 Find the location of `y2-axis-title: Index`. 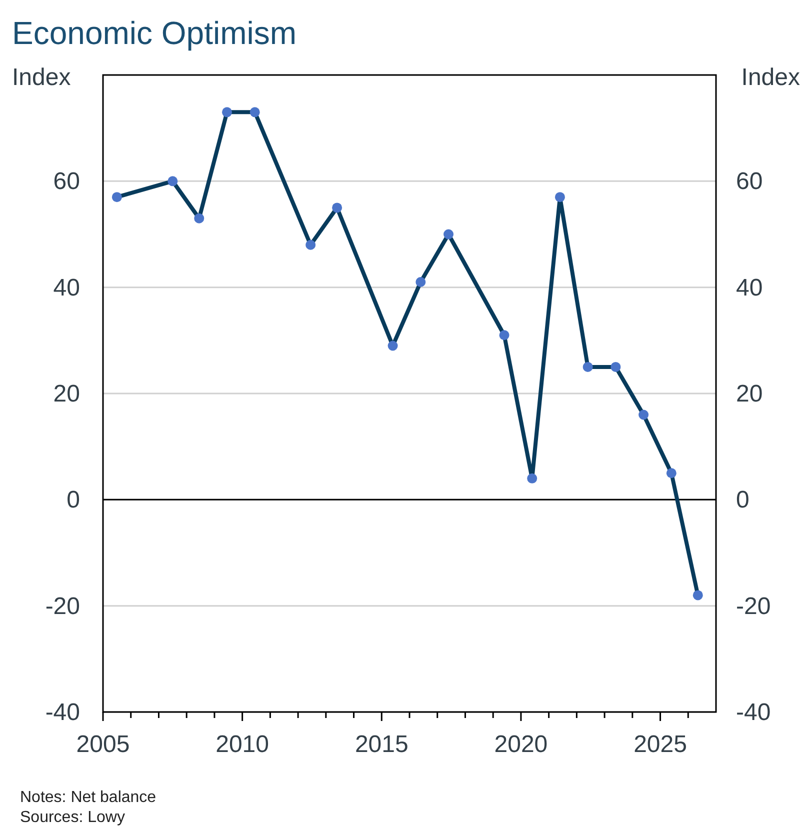

y2-axis-title: Index is located at coordinates (770, 77).